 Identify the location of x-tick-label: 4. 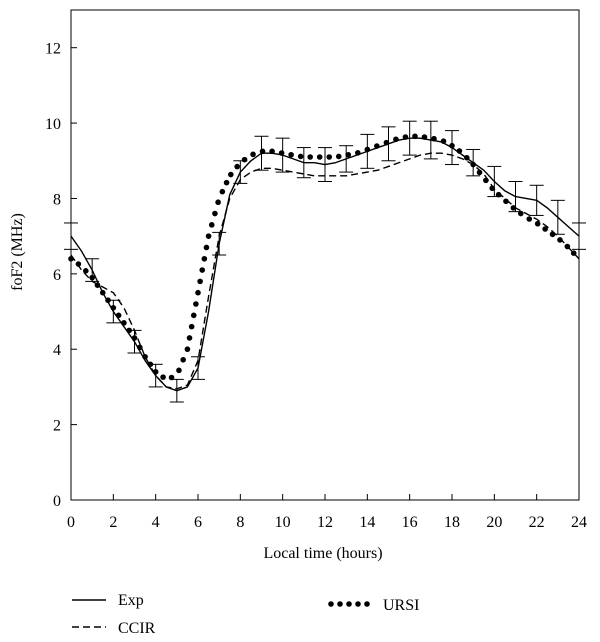
(156, 522).